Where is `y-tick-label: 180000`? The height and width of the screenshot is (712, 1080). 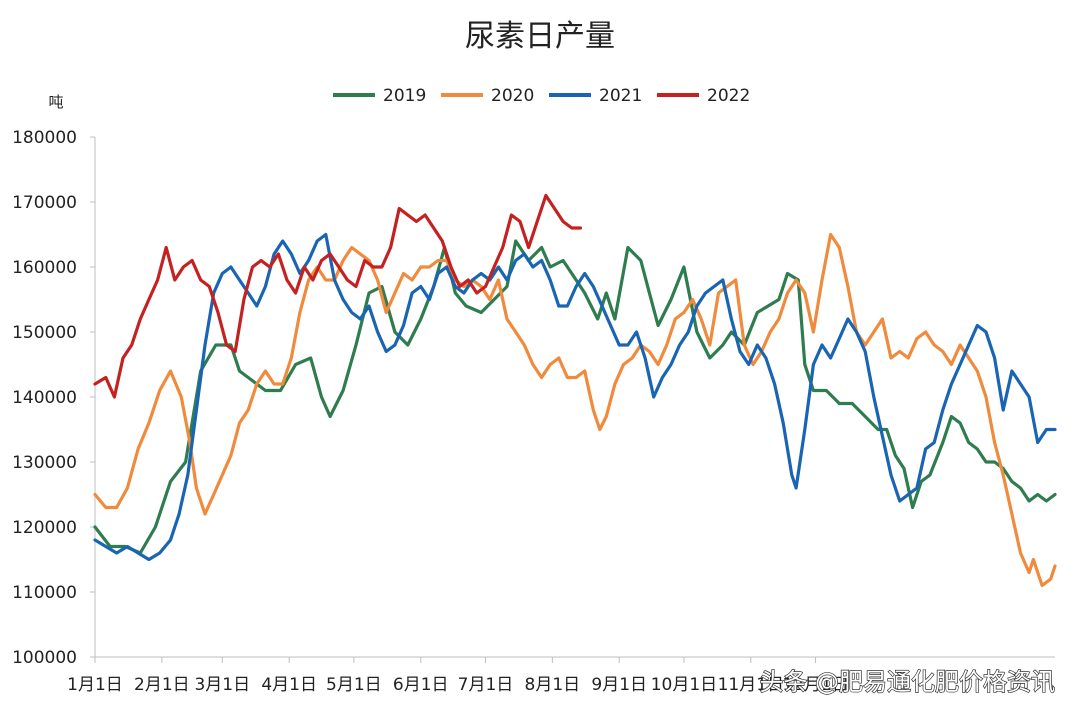 y-tick-label: 180000 is located at coordinates (44, 138).